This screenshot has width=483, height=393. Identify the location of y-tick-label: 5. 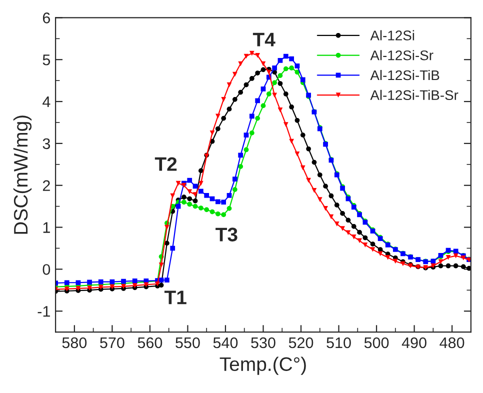
(46, 60).